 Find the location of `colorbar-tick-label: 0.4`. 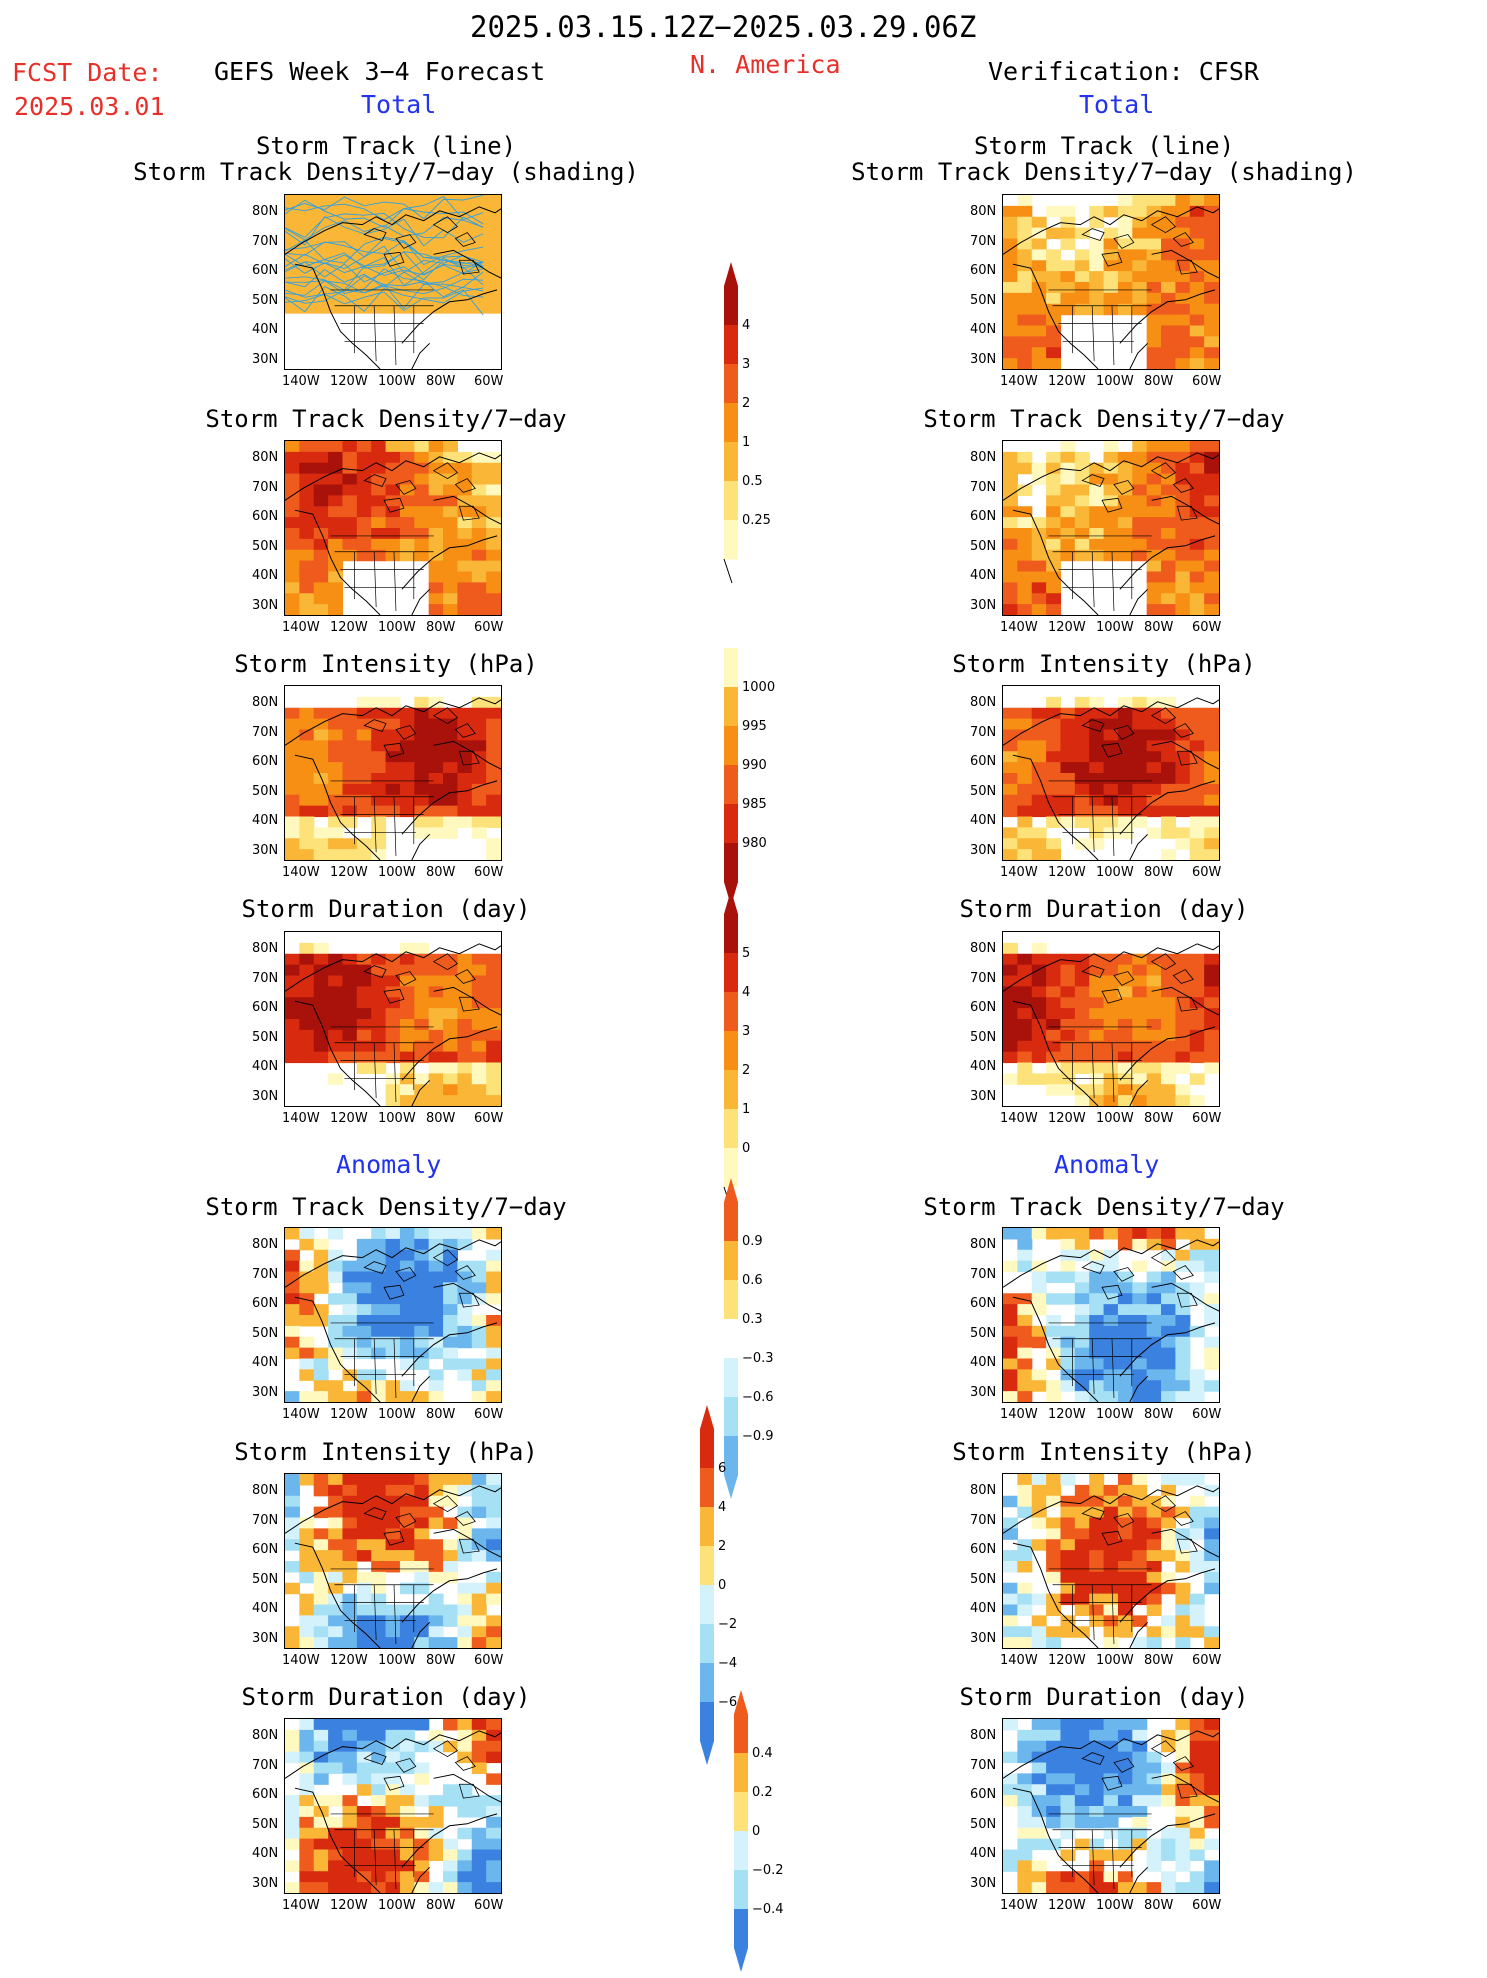

colorbar-tick-label: 0.4 is located at coordinates (762, 1753).